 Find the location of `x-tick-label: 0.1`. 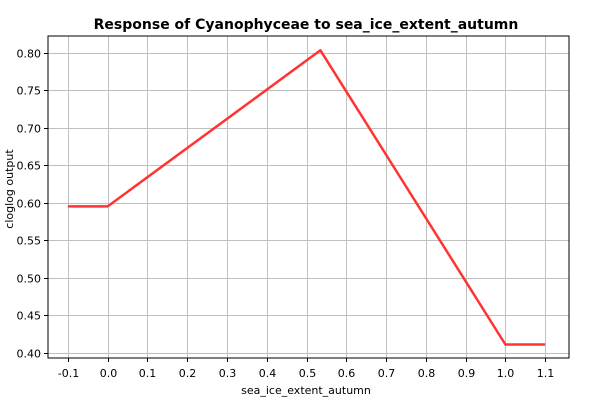

x-tick-label: 0.1 is located at coordinates (148, 373).